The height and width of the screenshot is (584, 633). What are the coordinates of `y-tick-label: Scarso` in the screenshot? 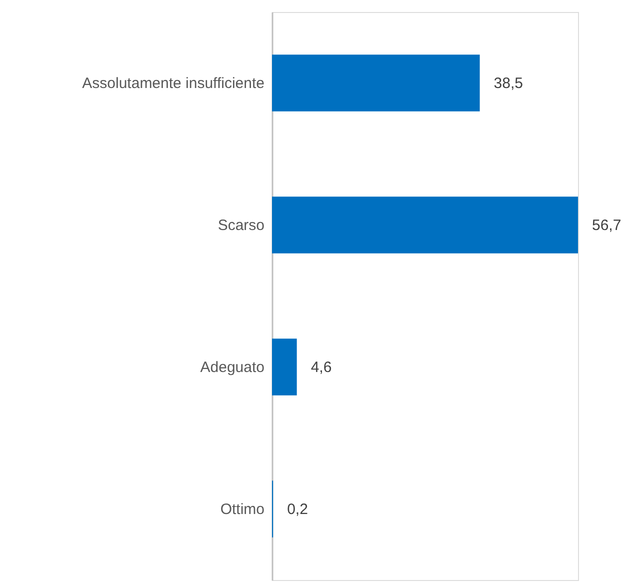 It's located at (241, 225).